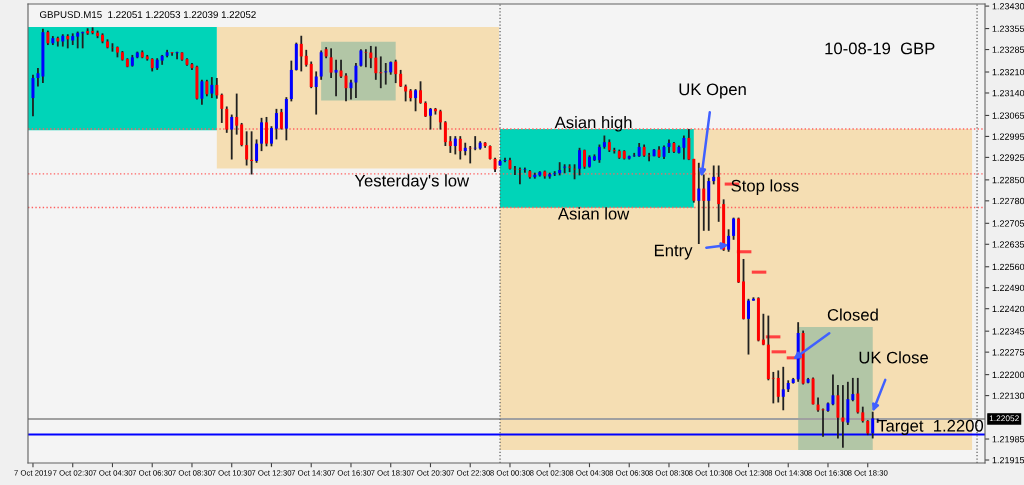 The height and width of the screenshot is (485, 1024). Describe the element at coordinates (1008, 223) in the screenshot. I see `y-tick-label: 1.22705` at that location.